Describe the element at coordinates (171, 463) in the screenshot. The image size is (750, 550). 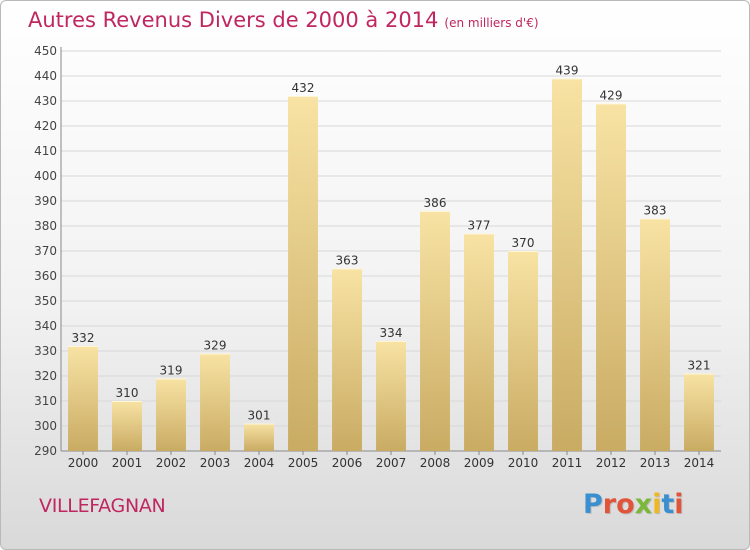
I see `x-tick-label: 2002` at that location.